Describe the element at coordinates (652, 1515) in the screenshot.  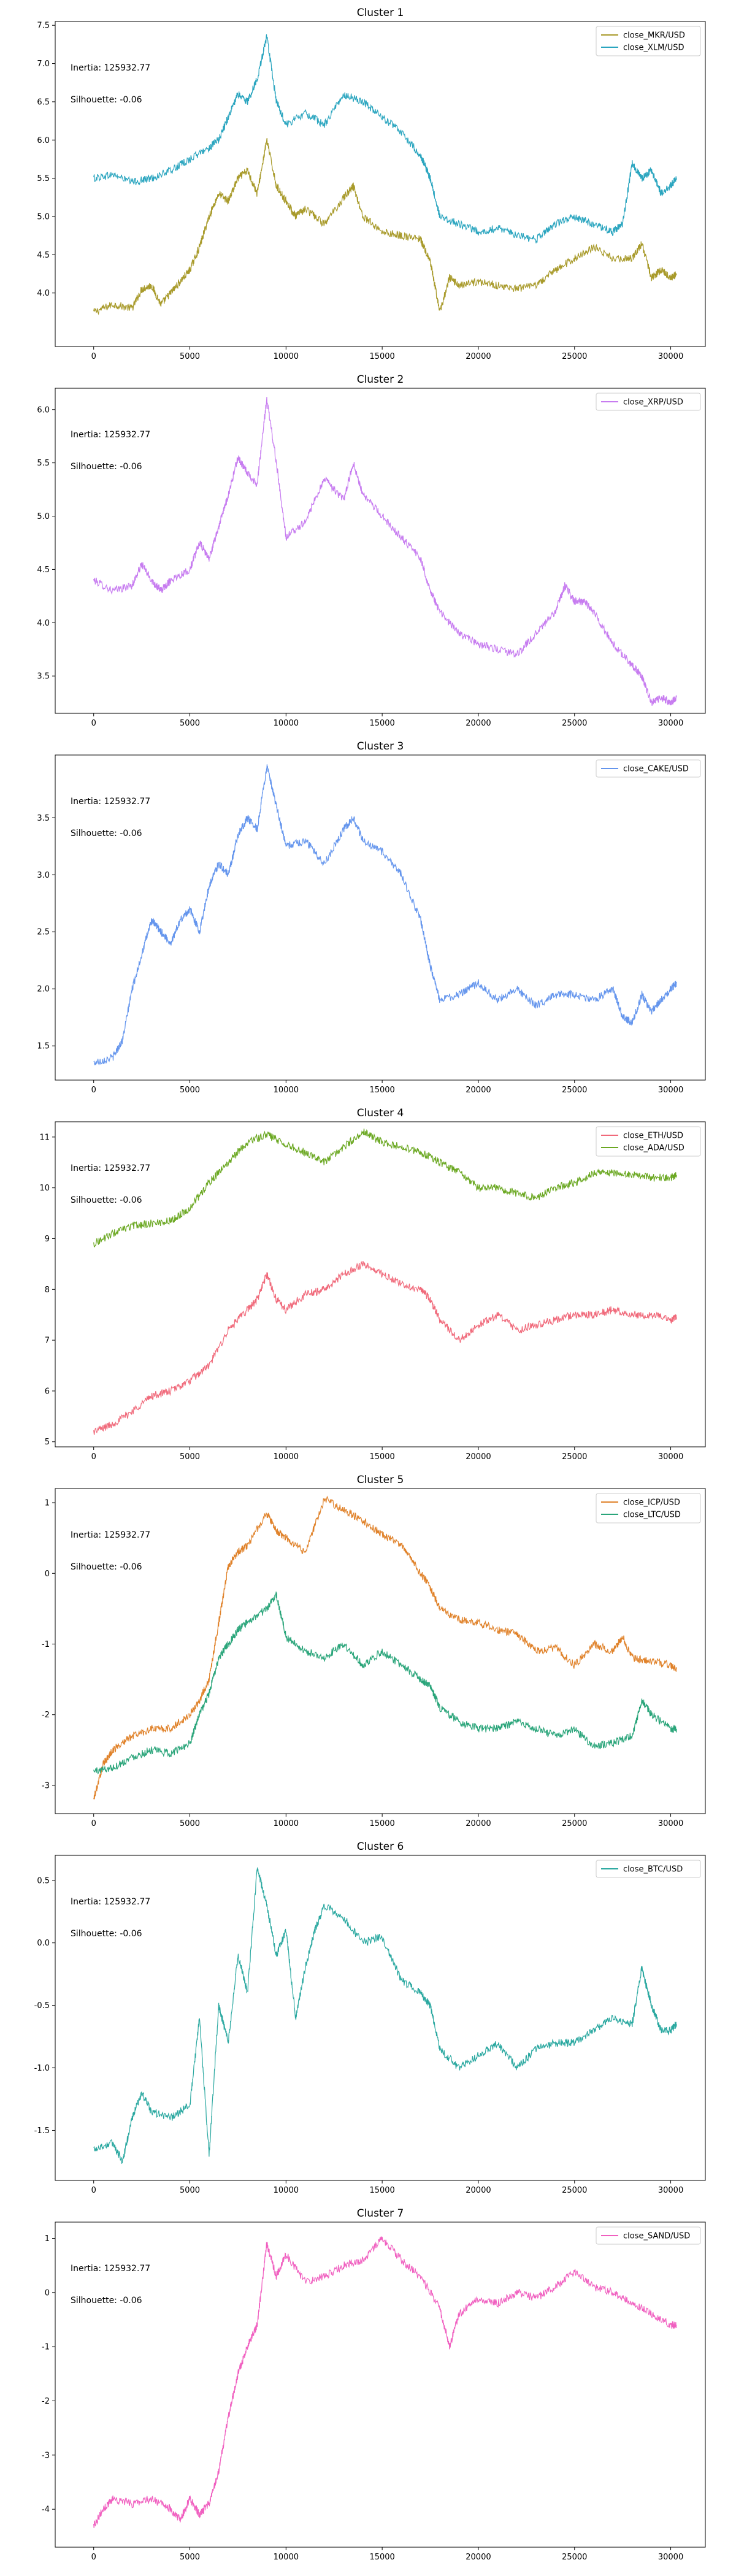
I see `legend-label: close_LTC/USD` at that location.